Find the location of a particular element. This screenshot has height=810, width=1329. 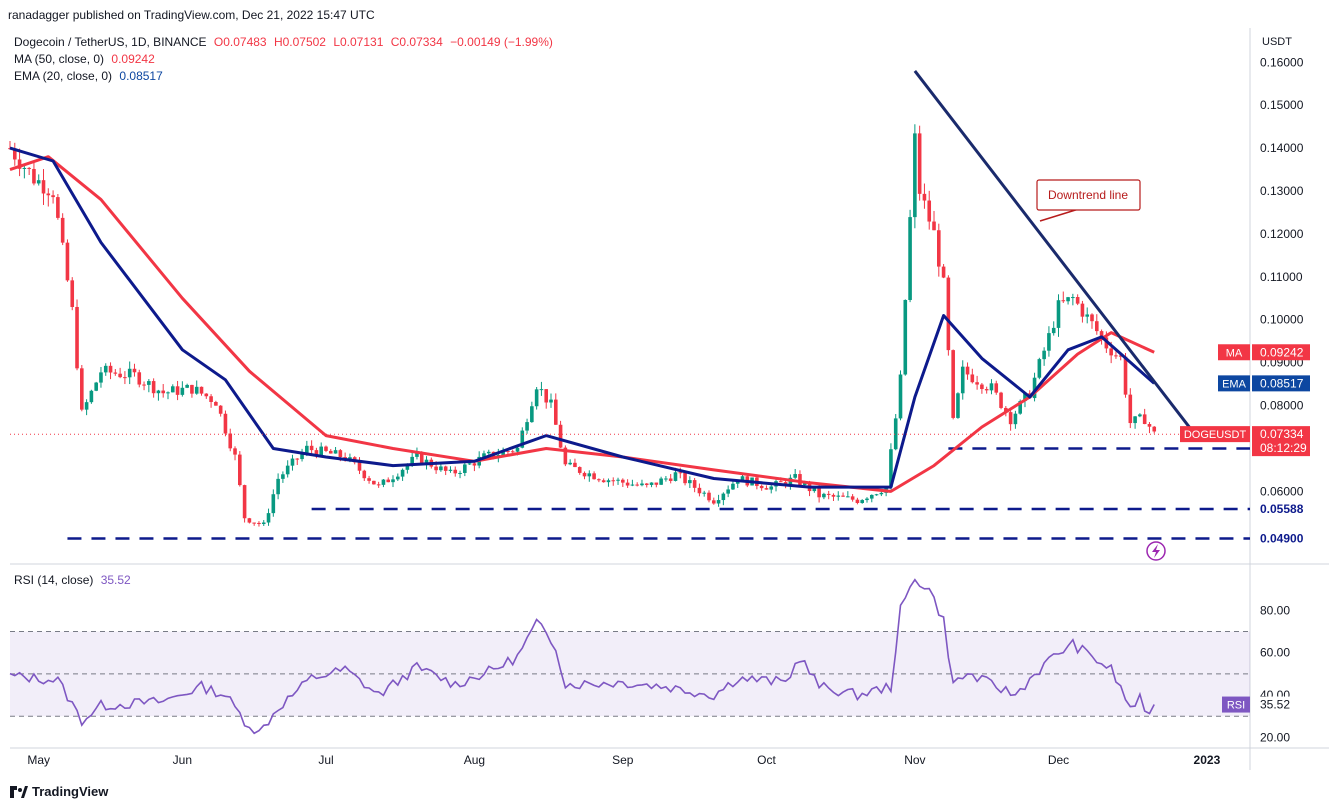

ema-legend: EMA (20, close, 0) 0.08517 is located at coordinates (90, 76).